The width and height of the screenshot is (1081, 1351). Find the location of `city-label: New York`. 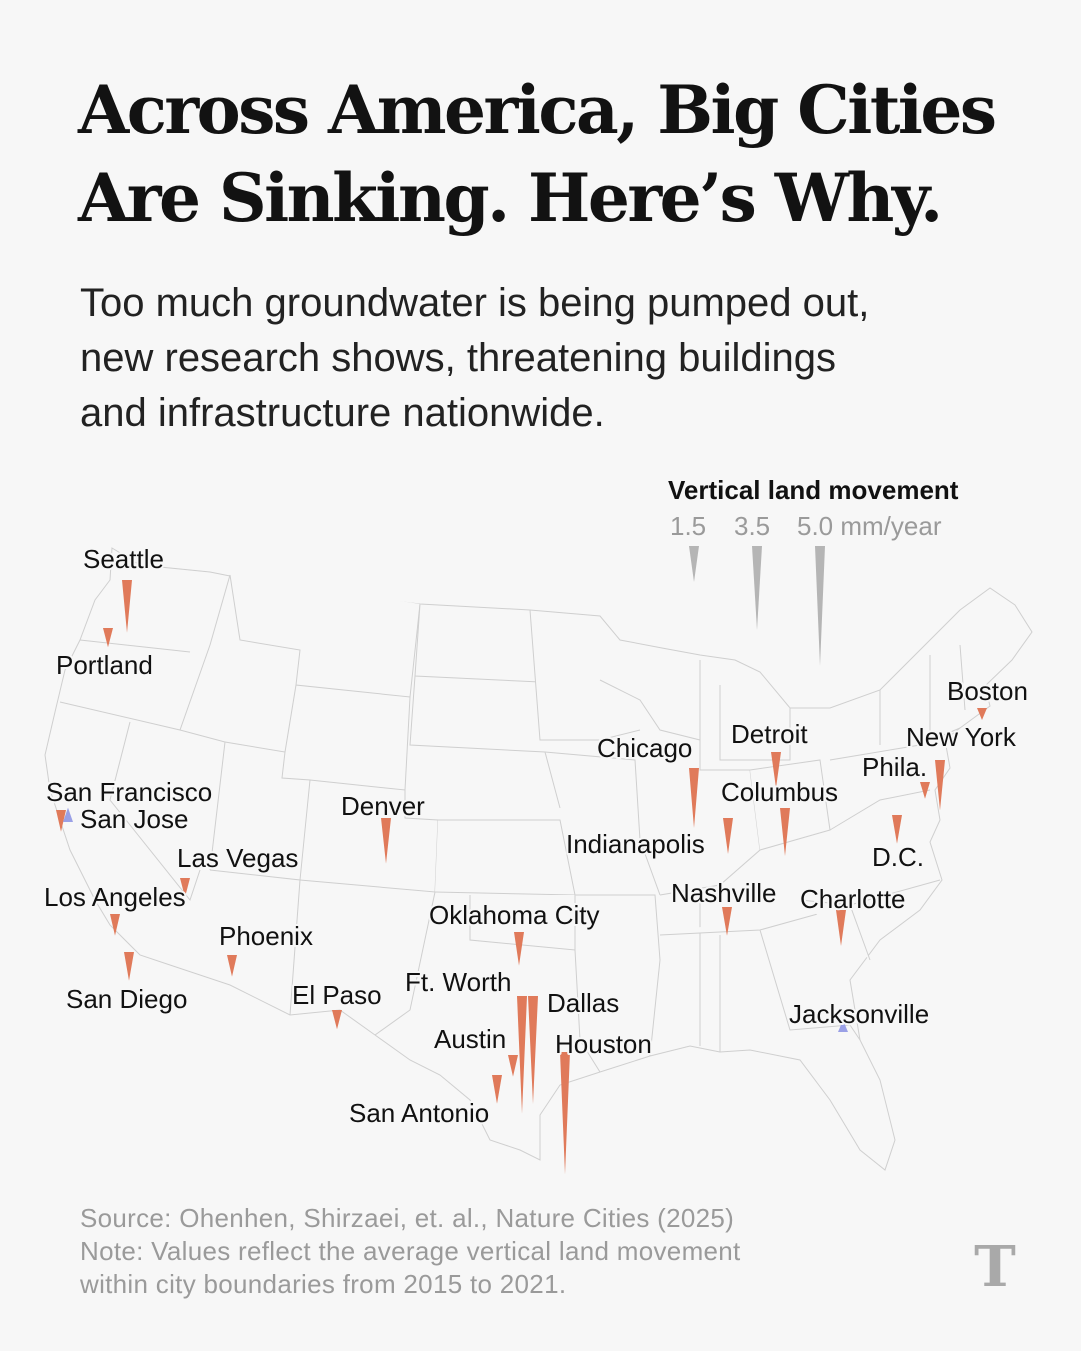

city-label: New York is located at coordinates (961, 737).